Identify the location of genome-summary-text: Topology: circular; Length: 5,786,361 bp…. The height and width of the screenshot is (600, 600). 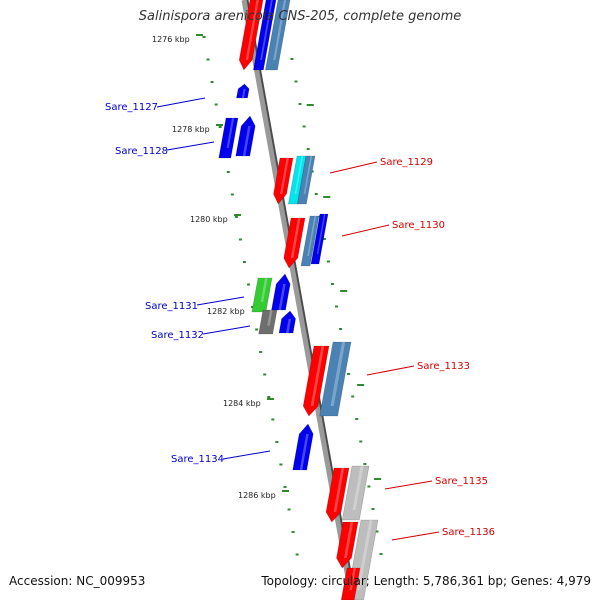
(426, 581).